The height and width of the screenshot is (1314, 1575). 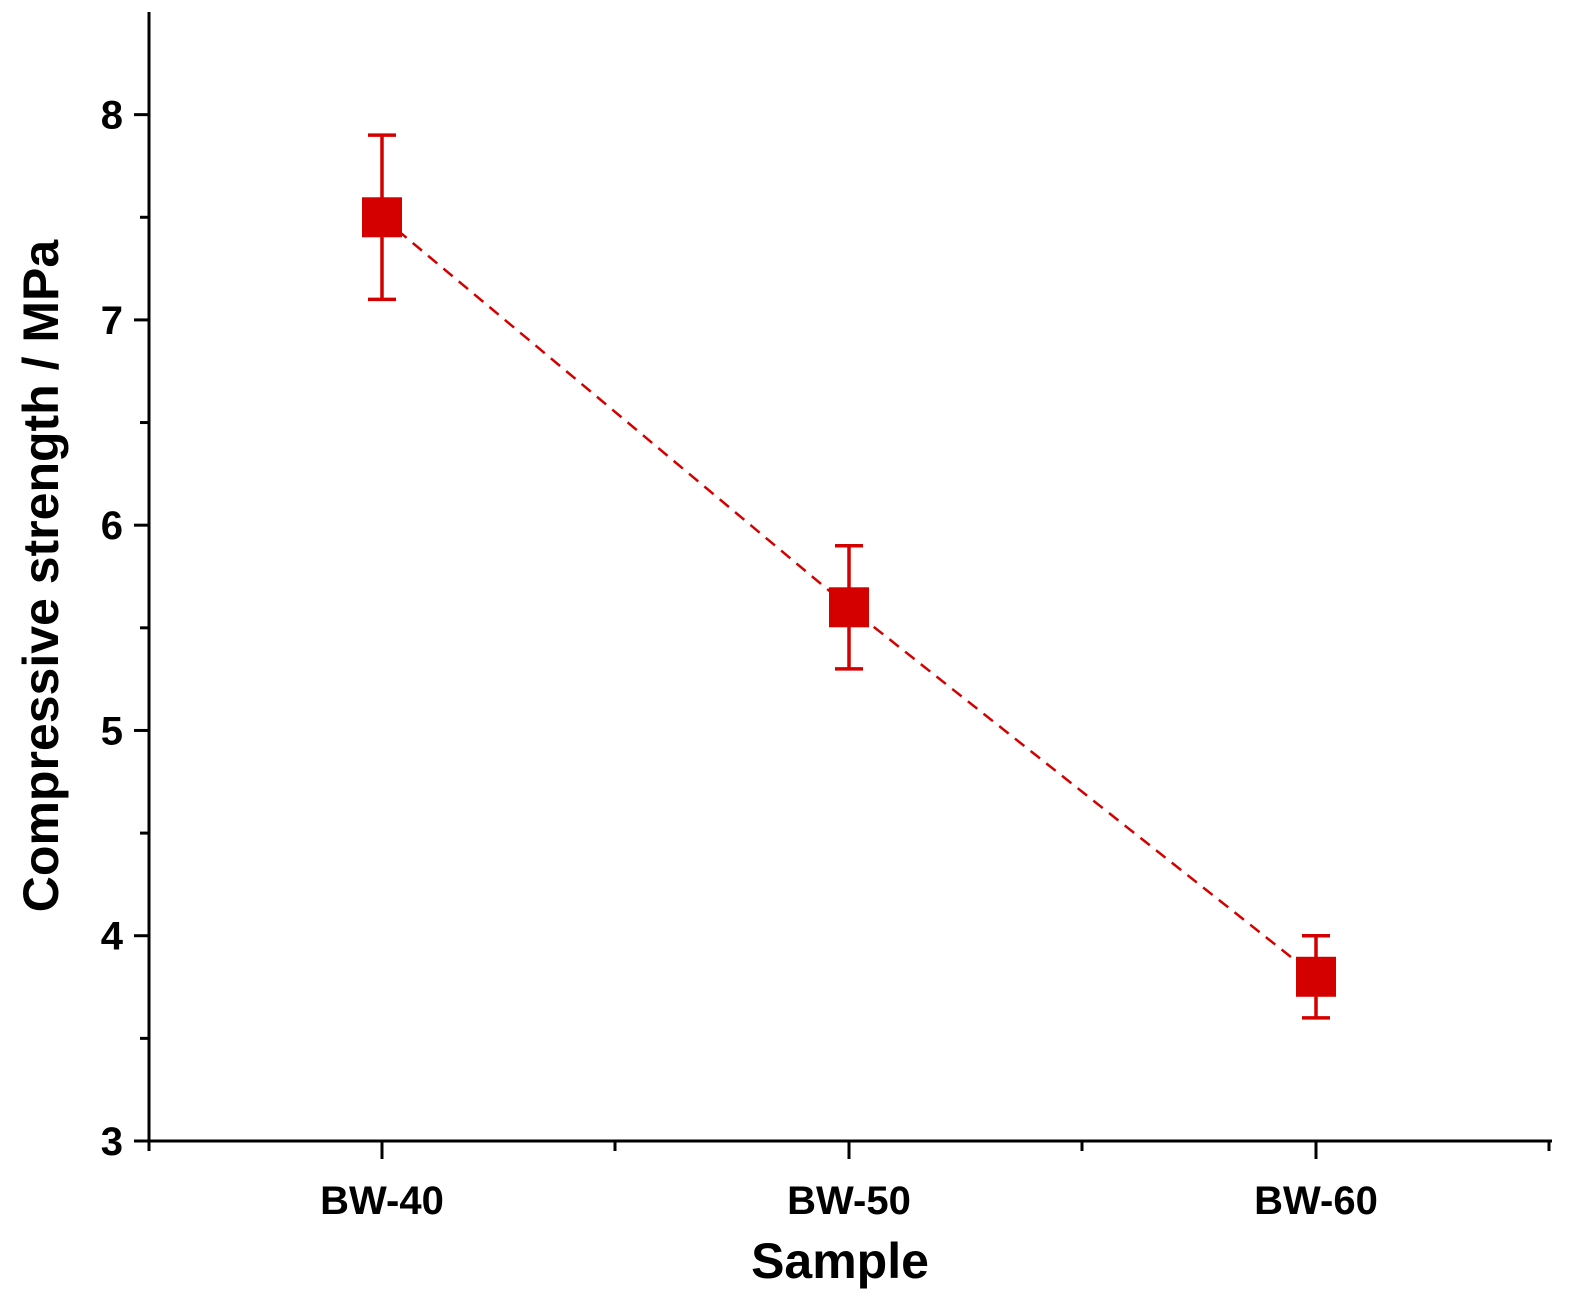 What do you see at coordinates (112, 526) in the screenshot?
I see `y-tick-label: 6` at bounding box center [112, 526].